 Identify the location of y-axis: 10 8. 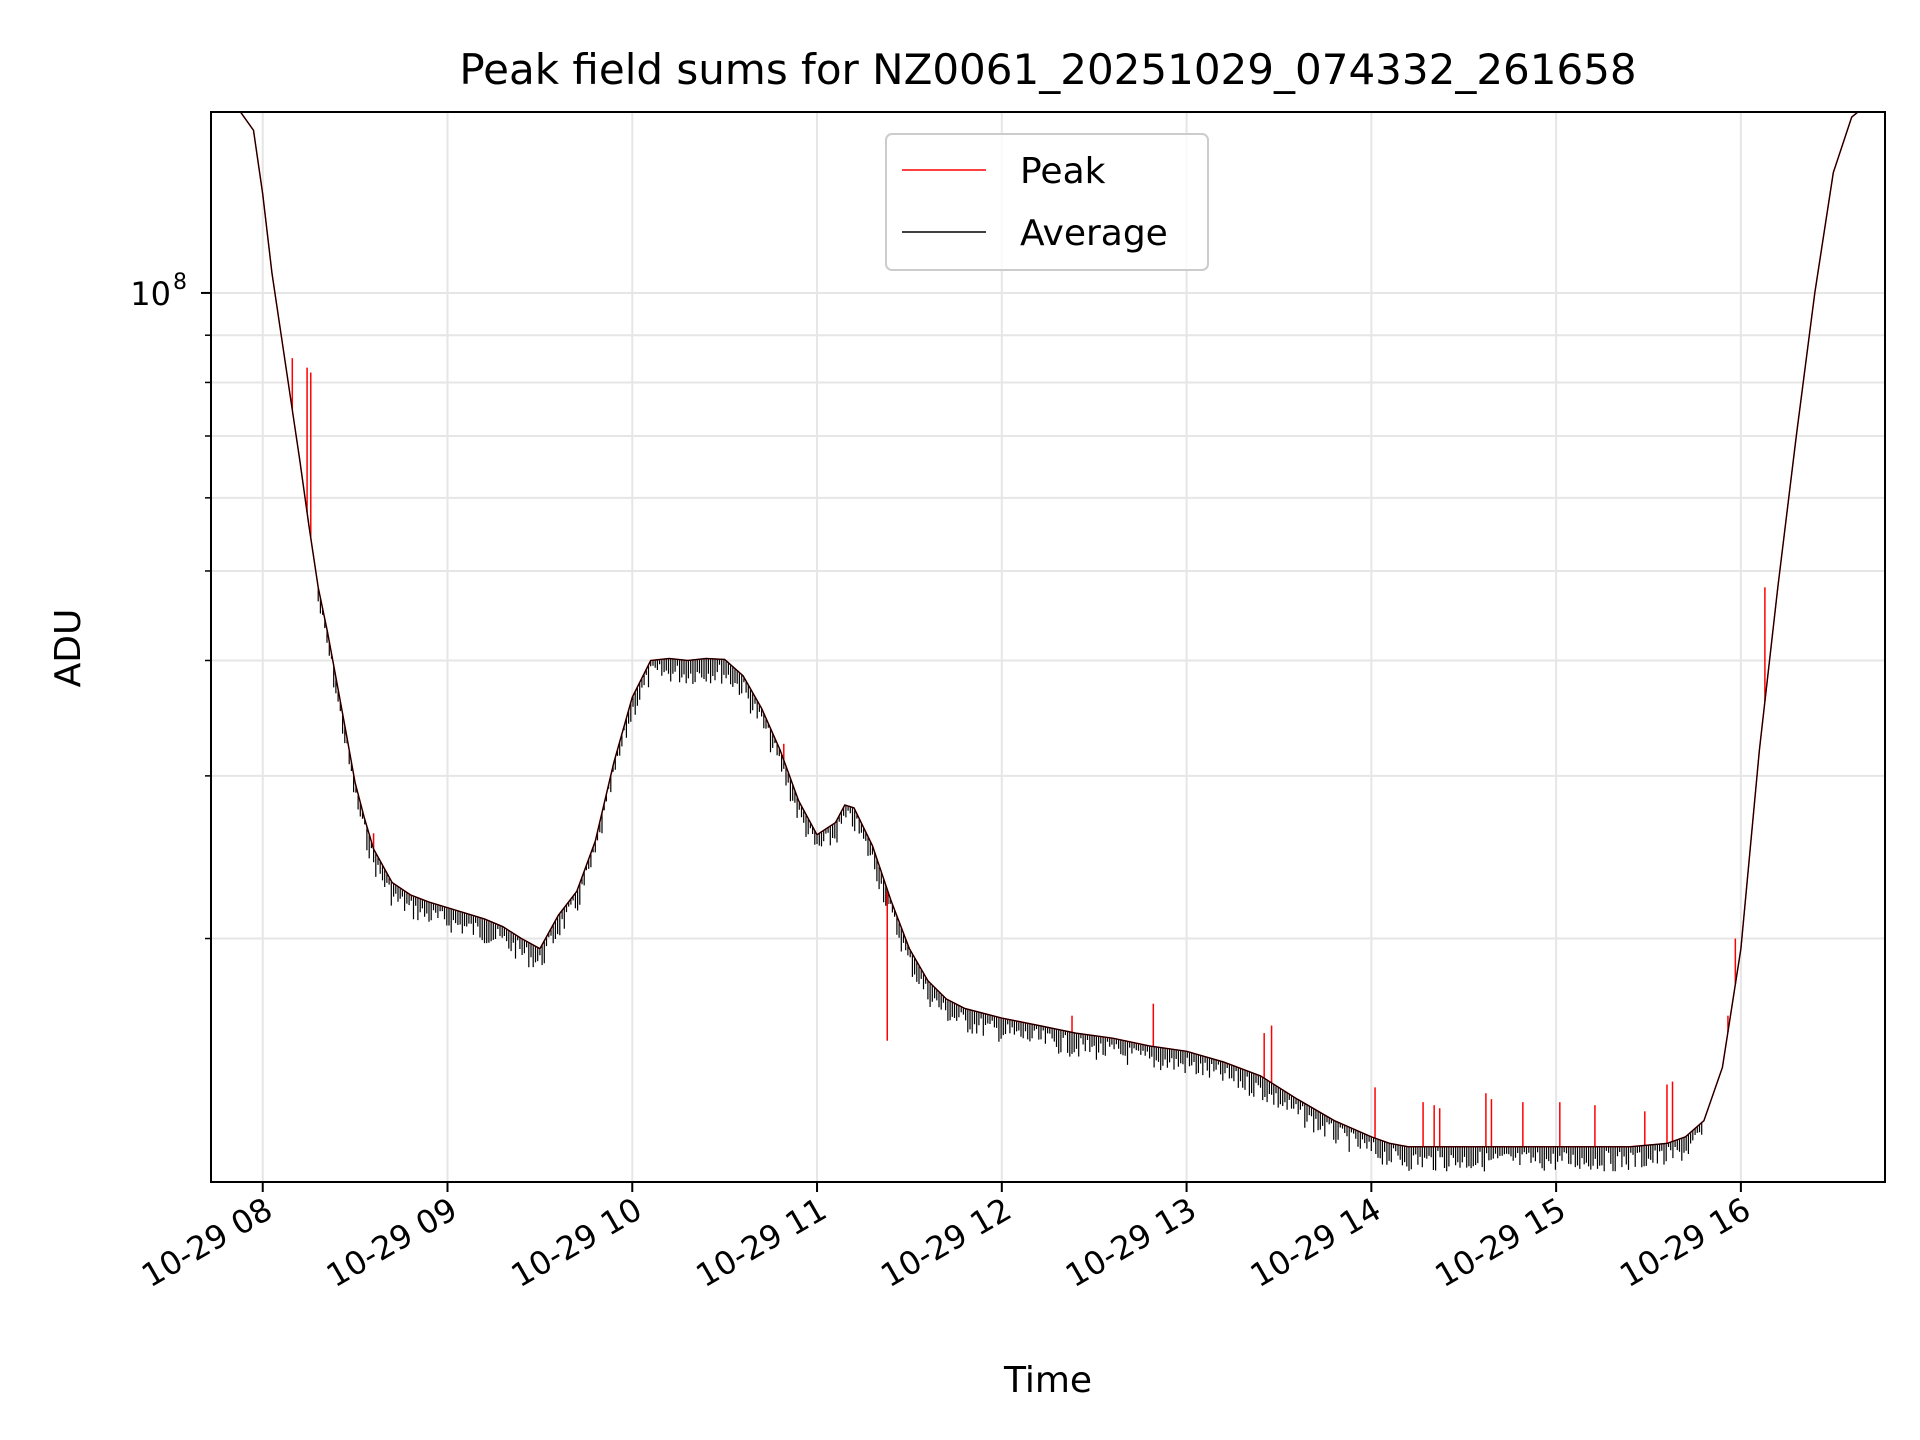
(170, 605).